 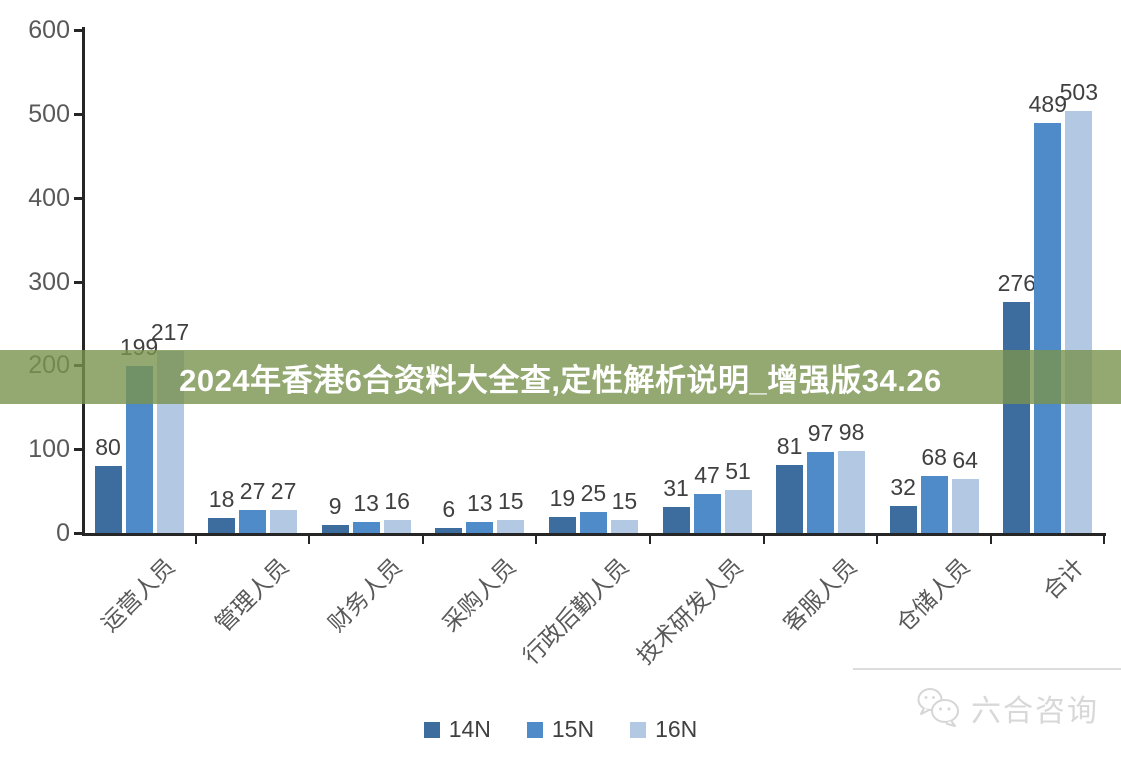 I want to click on bar-value-label: 97, so click(x=820, y=432).